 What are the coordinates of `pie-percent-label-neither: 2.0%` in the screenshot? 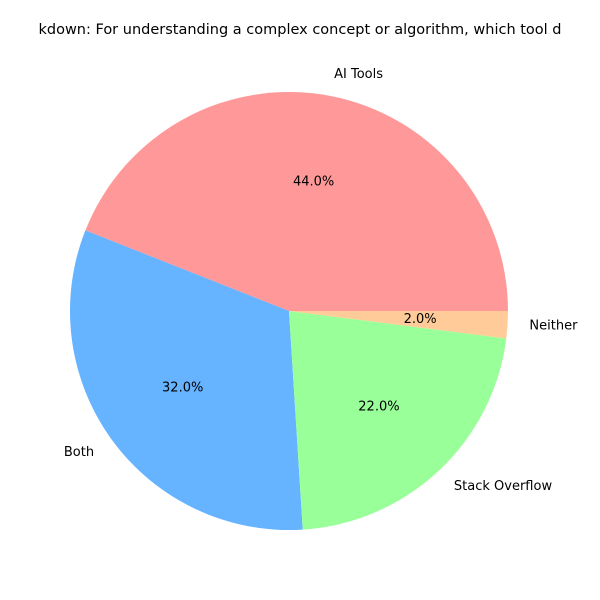 It's located at (420, 319).